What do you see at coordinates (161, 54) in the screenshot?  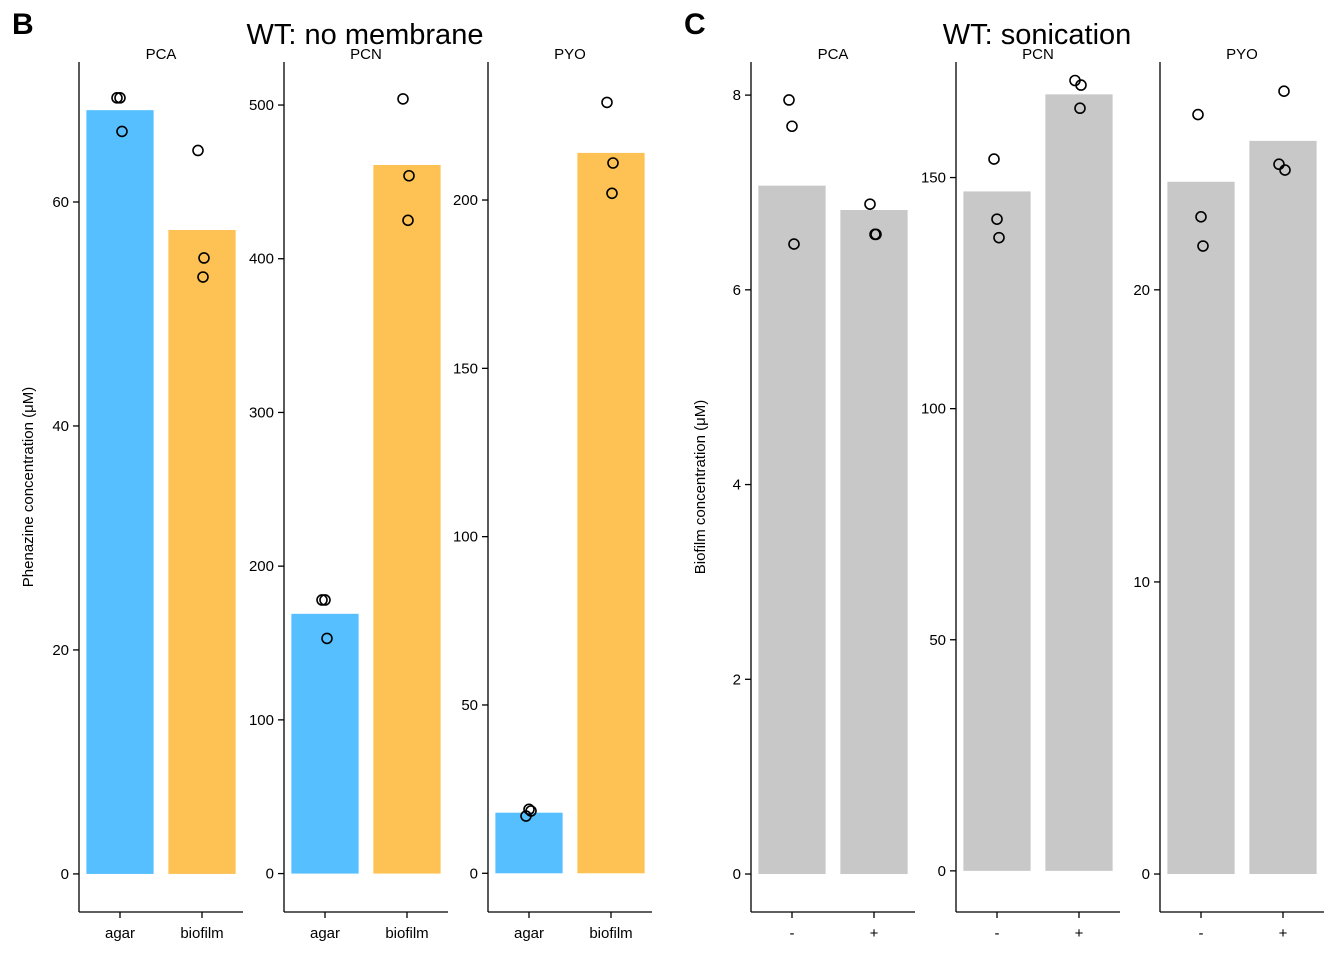 I see `panel-b-facet-title: PCA` at bounding box center [161, 54].